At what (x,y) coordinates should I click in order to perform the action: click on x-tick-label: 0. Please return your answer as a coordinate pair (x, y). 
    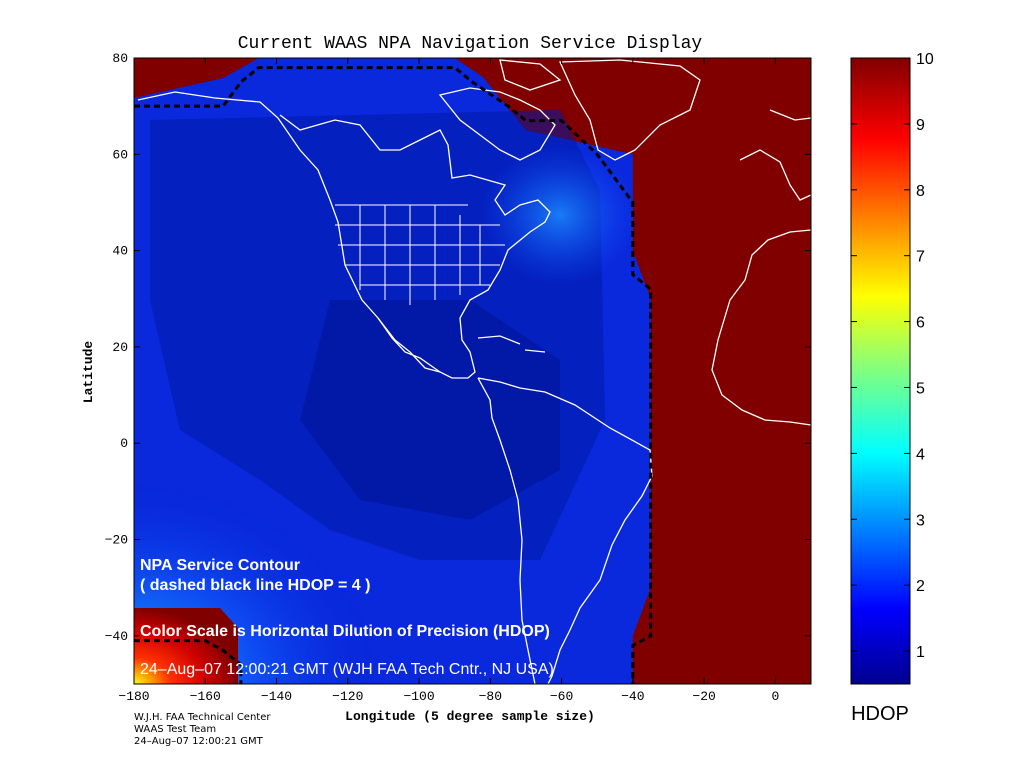
    Looking at the image, I should click on (775, 696).